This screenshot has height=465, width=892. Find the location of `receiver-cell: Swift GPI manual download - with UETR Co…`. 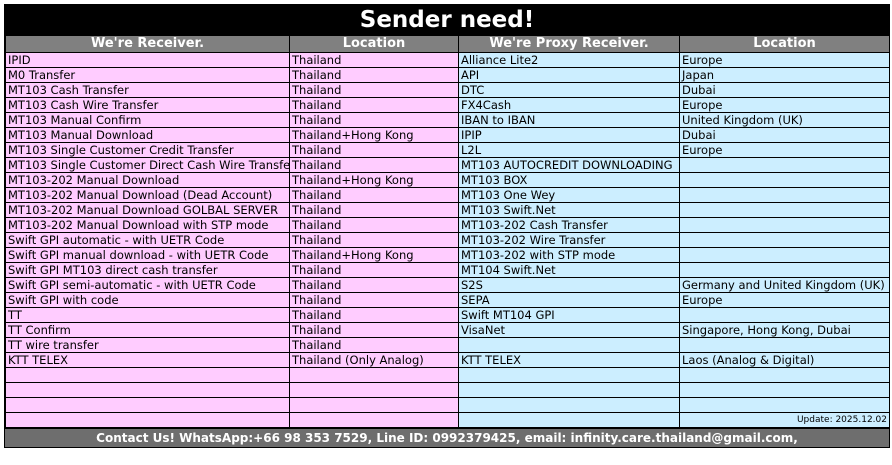

receiver-cell: Swift GPI manual download - with UETR Co… is located at coordinates (147, 255).